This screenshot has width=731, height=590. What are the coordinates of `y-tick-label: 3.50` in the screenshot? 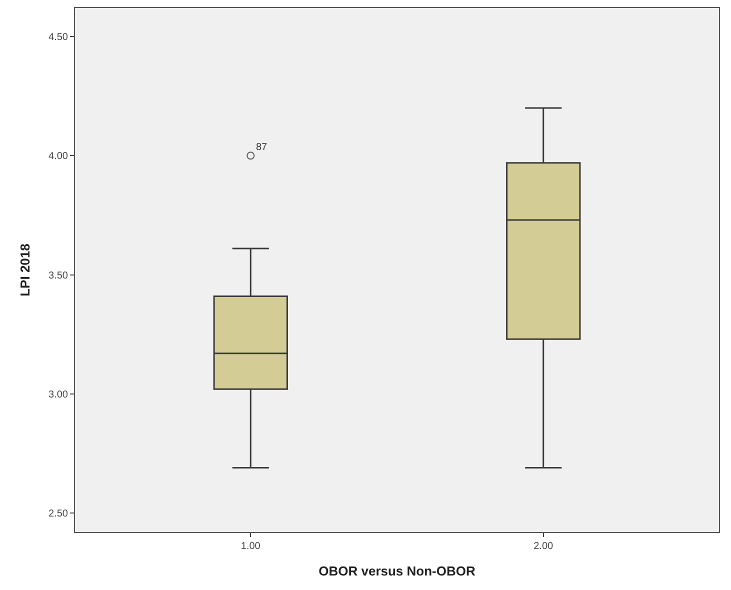 It's located at (58, 276).